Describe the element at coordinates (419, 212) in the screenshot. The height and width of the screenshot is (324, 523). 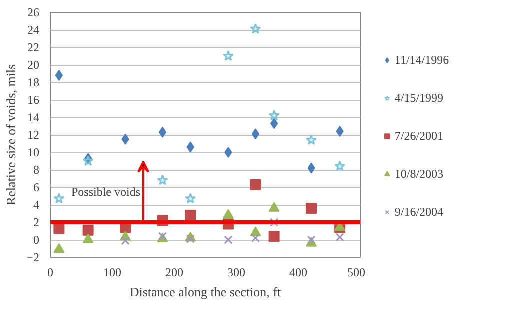
I see `legend-label: 9/16/2004` at that location.